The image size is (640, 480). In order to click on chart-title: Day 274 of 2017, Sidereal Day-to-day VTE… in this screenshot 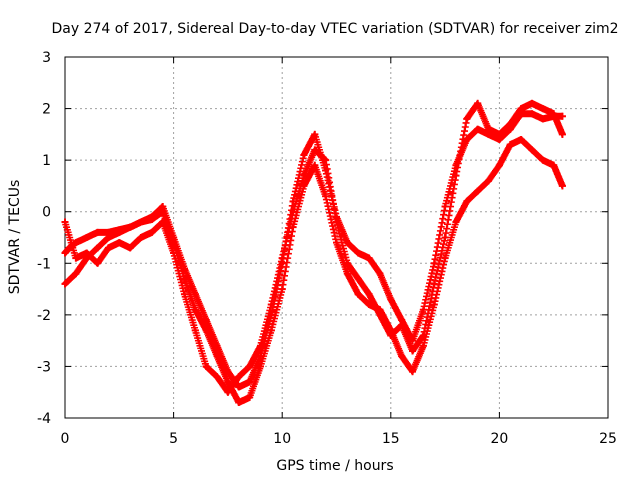, I will do `click(335, 29)`.